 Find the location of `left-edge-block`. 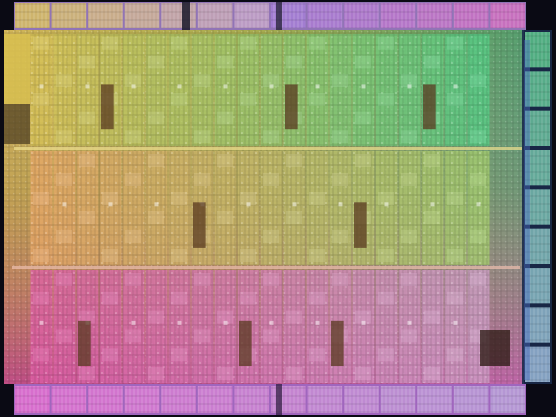

left-edge-block is located at coordinates (17, 69).